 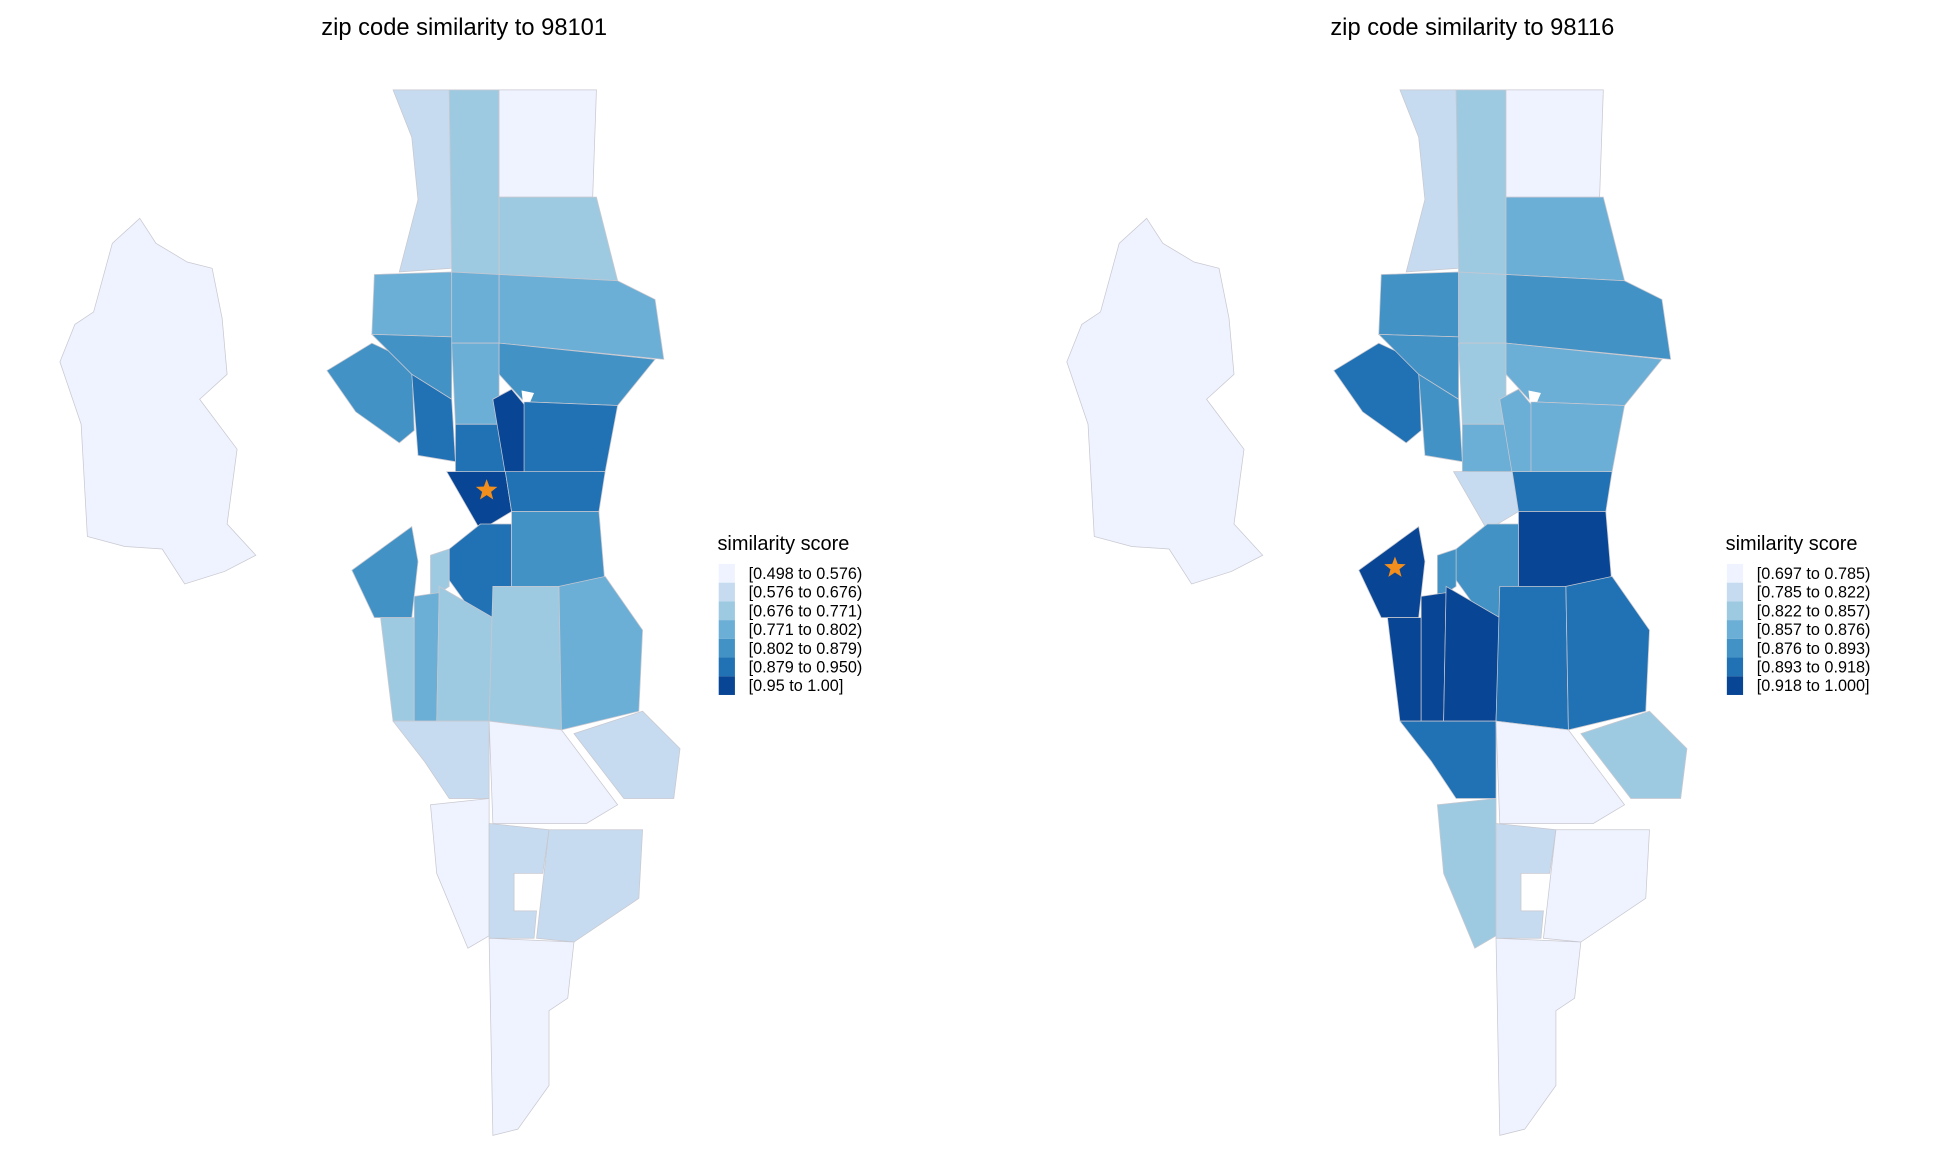 What do you see at coordinates (1814, 574) in the screenshot?
I see `legend-label: [0.697 to 0.785)` at bounding box center [1814, 574].